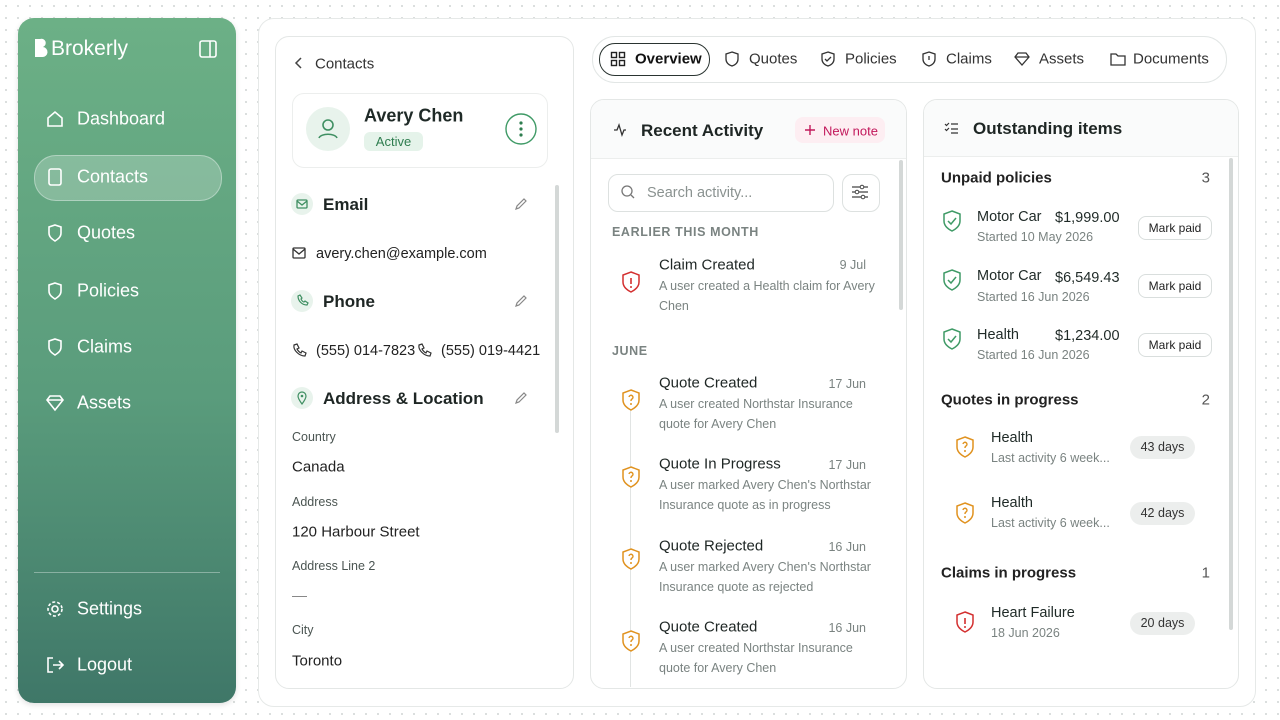  I want to click on filter-button, so click(861, 193).